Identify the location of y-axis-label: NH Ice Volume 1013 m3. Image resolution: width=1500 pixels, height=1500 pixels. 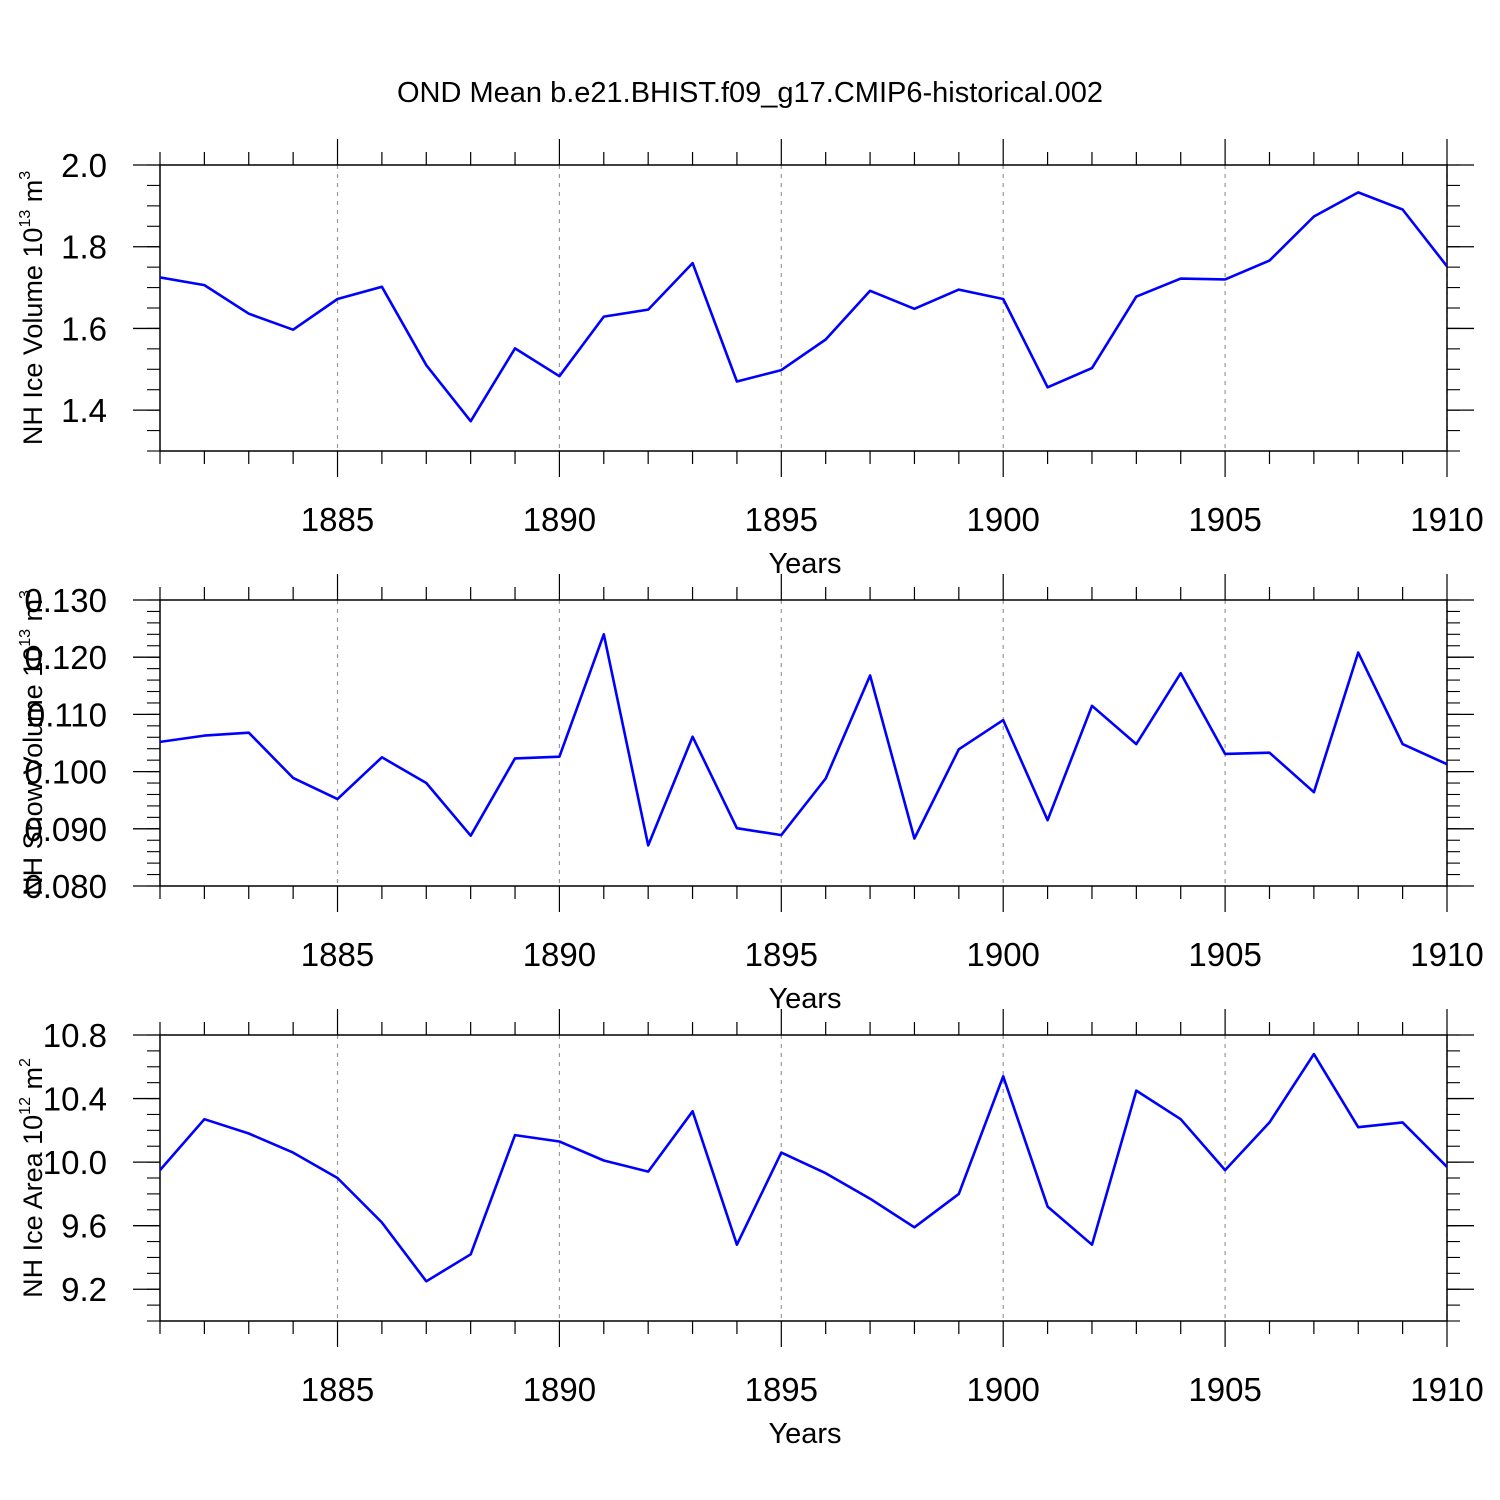
(32, 308).